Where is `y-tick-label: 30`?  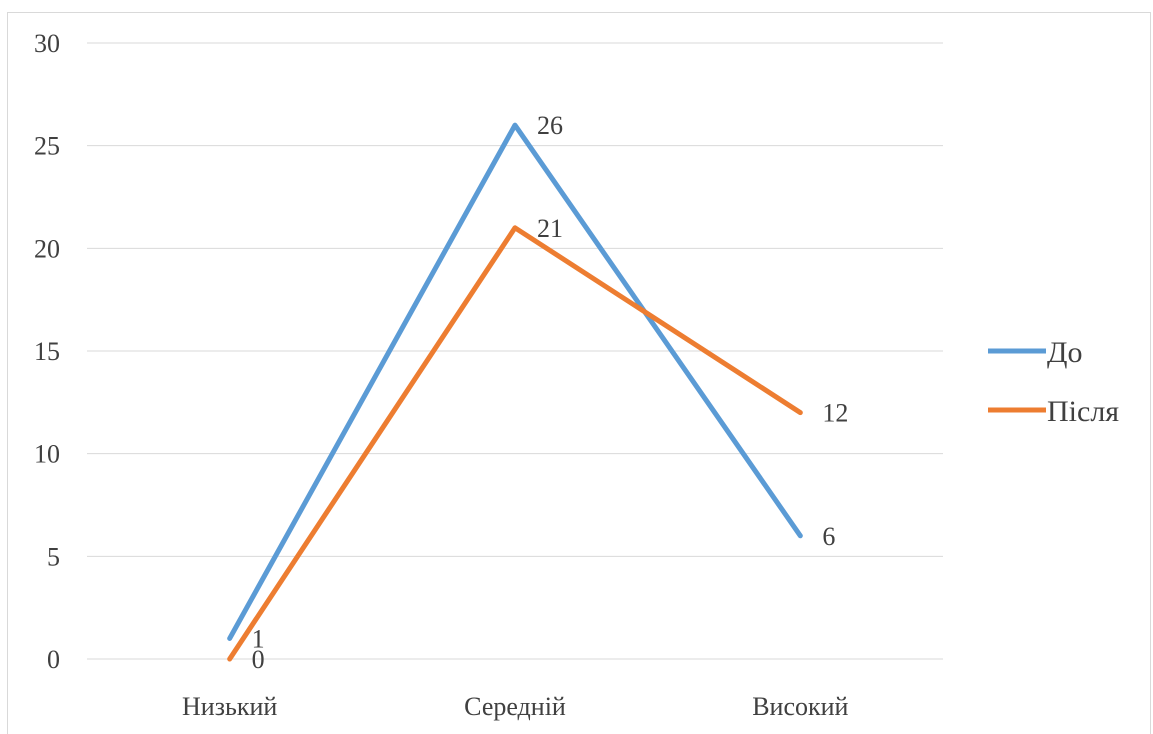 y-tick-label: 30 is located at coordinates (47, 43).